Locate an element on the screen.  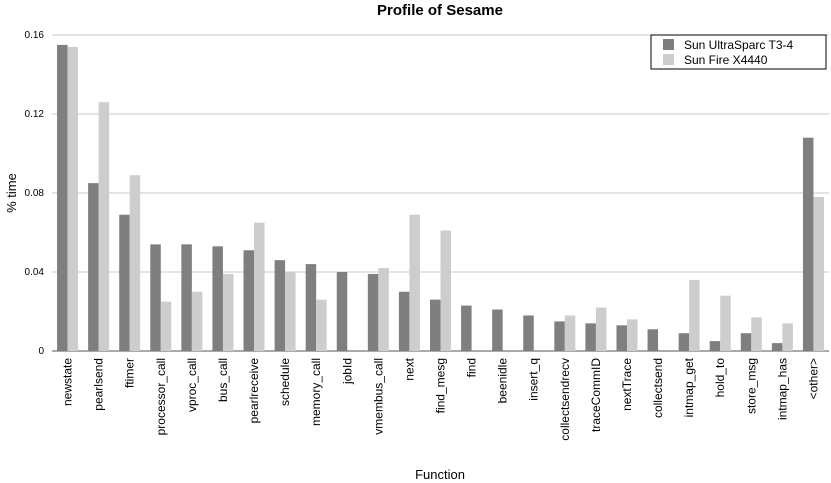
bar-ultrasparc-collectsend is located at coordinates (653, 340).